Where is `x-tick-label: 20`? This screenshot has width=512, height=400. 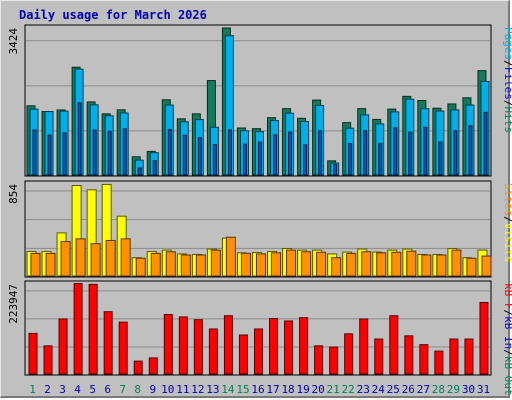 x-tick-label: 20 is located at coordinates (318, 389).